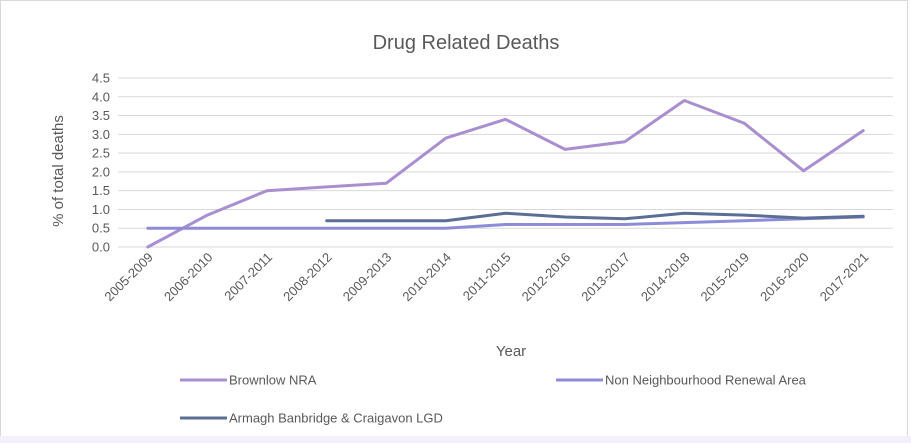  I want to click on bottom-strip, so click(455, 439).